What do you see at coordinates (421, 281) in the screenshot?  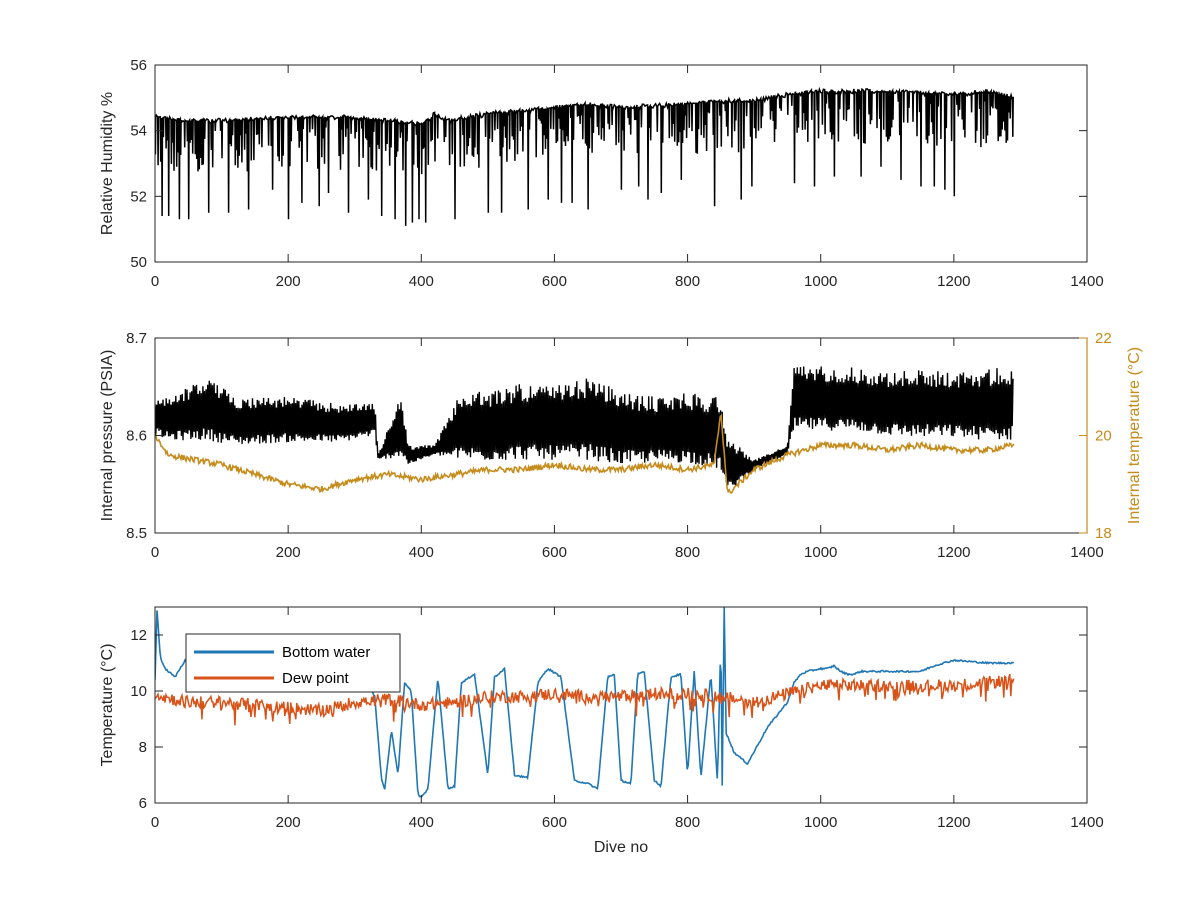 I see `humidity-x-tick-label: 400` at bounding box center [421, 281].